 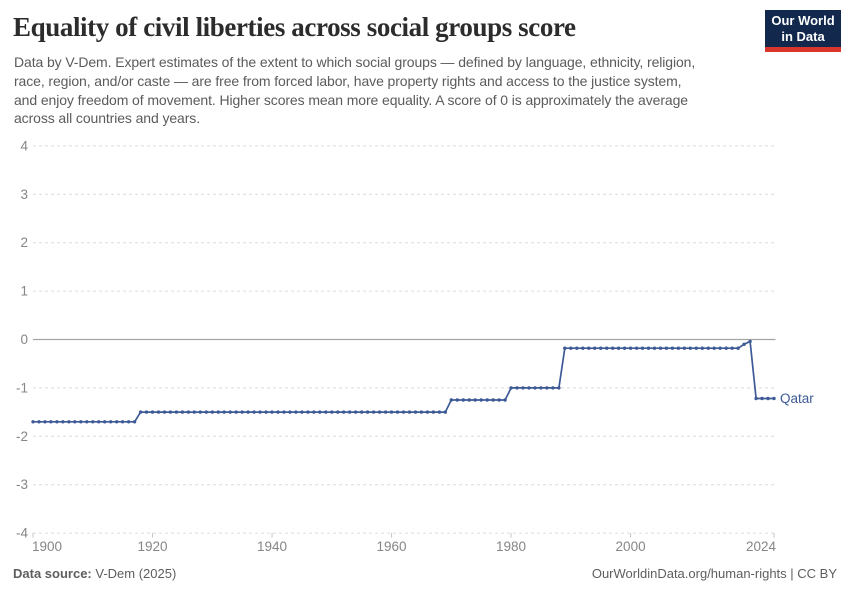 What do you see at coordinates (803, 31) in the screenshot?
I see `owid-logo: Our World in Data` at bounding box center [803, 31].